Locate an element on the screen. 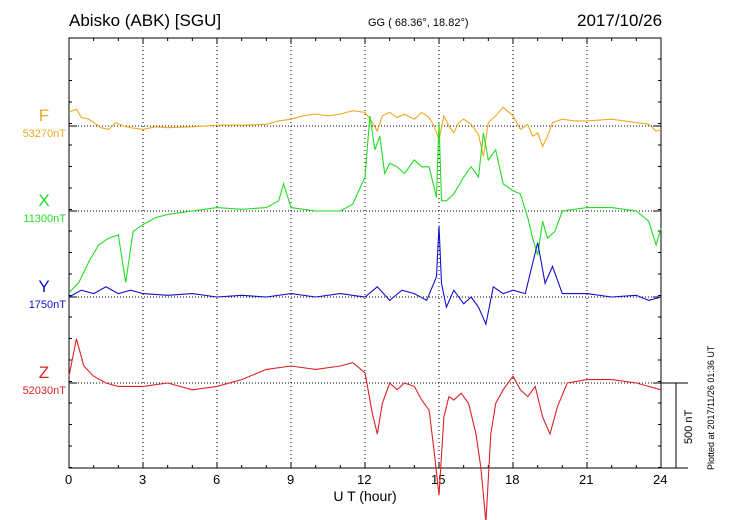  component-label-f: F is located at coordinates (44, 115).